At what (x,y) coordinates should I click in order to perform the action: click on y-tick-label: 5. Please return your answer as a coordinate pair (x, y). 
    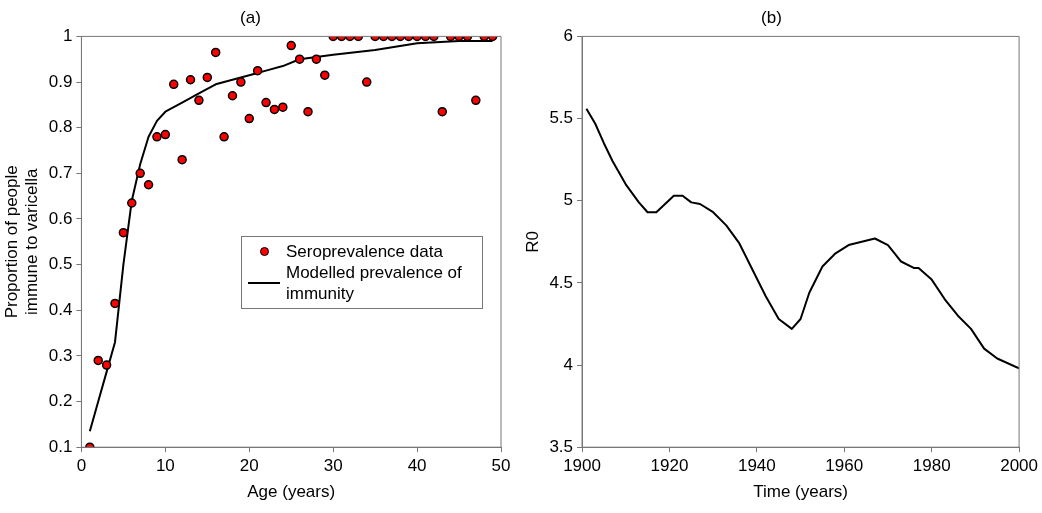
    Looking at the image, I should click on (568, 200).